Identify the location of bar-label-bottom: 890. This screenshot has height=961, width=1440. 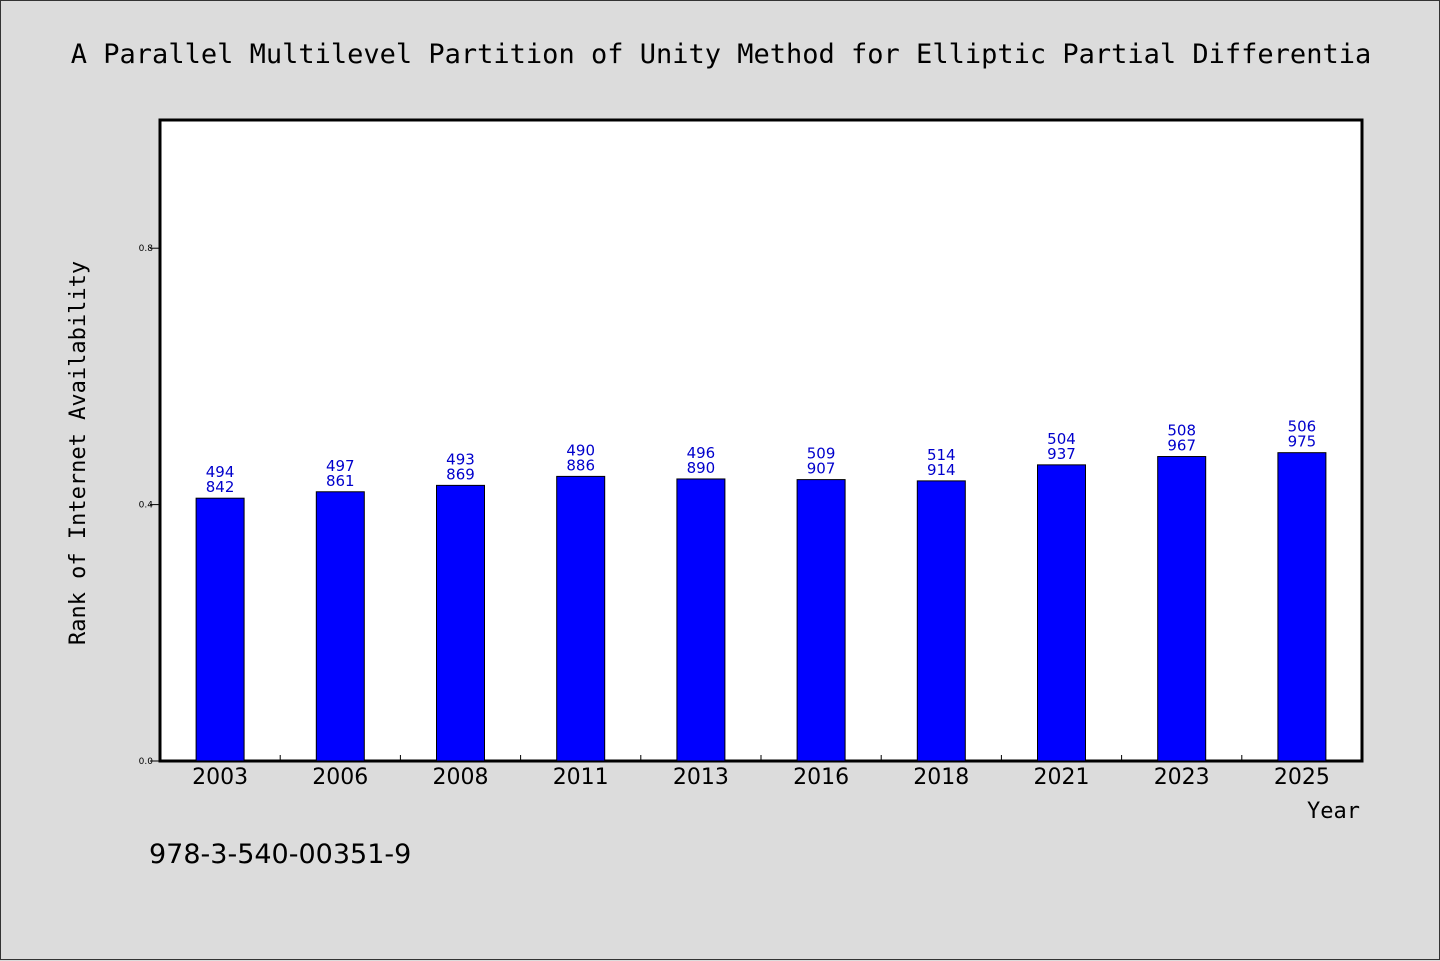
(701, 468).